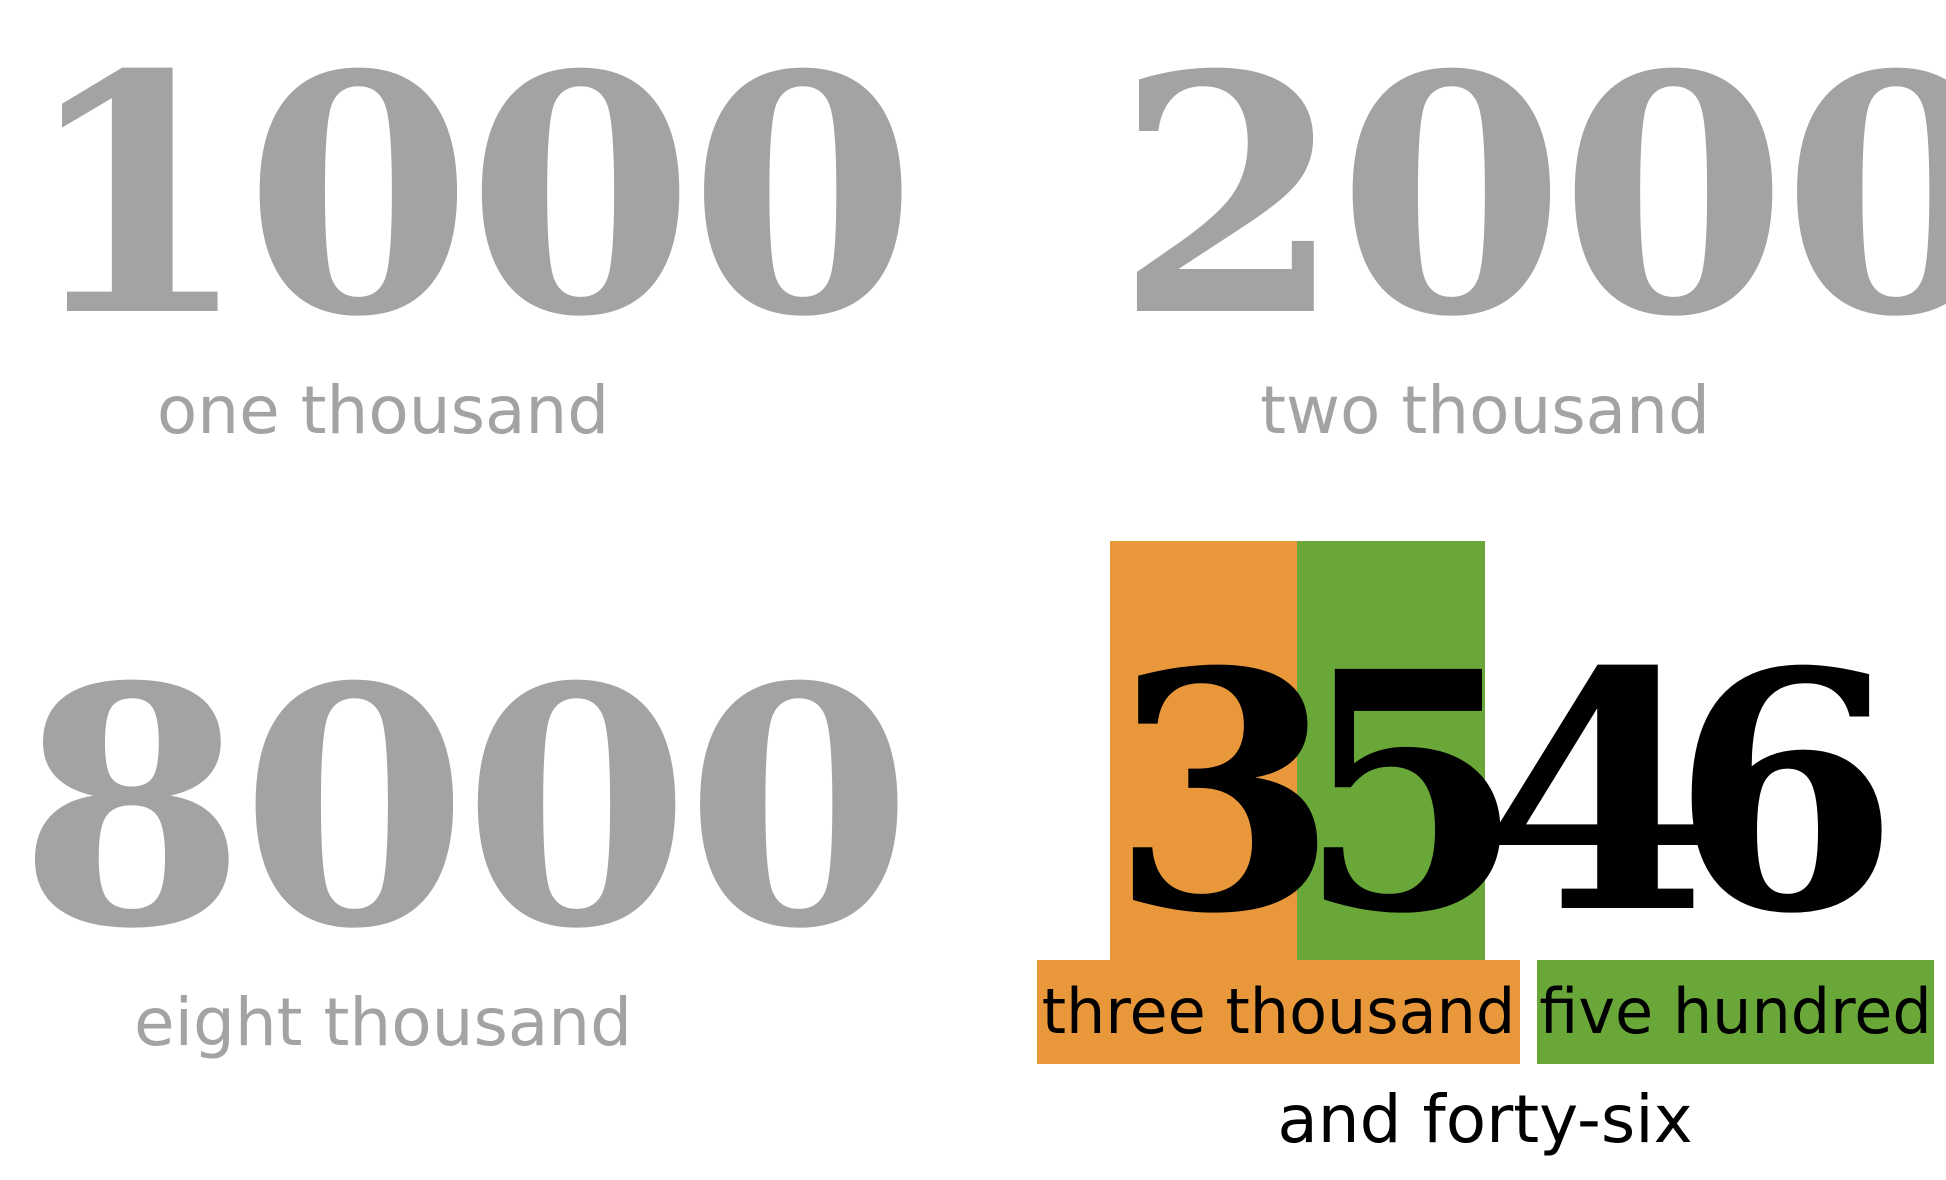 The height and width of the screenshot is (1180, 1946). What do you see at coordinates (1278, 1012) in the screenshot?
I see `thousands-words-label: three thousand` at bounding box center [1278, 1012].